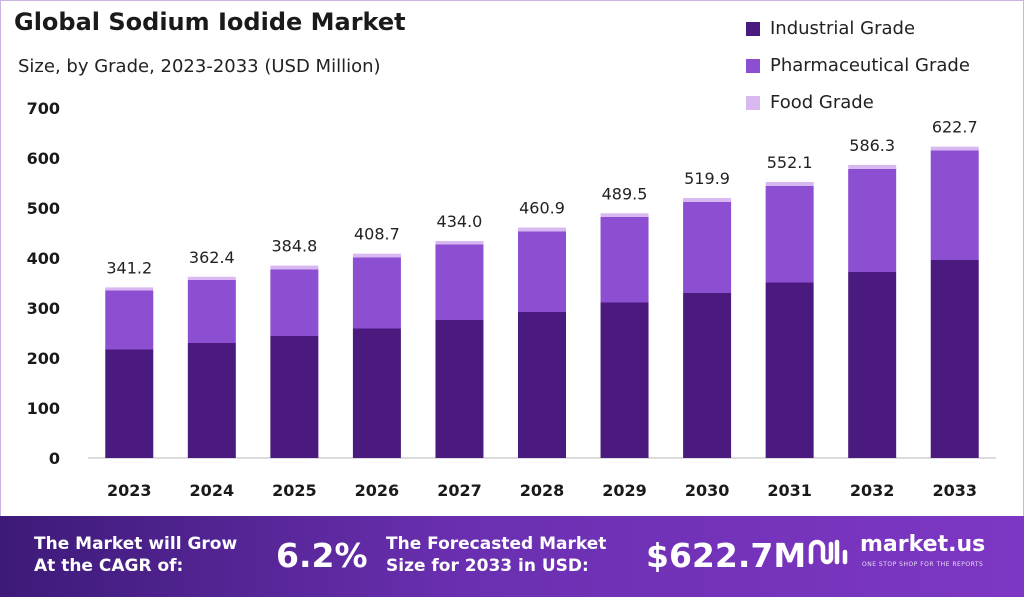 The height and width of the screenshot is (597, 1024). What do you see at coordinates (872, 145) in the screenshot?
I see `bar-total-label: 586.3` at bounding box center [872, 145].